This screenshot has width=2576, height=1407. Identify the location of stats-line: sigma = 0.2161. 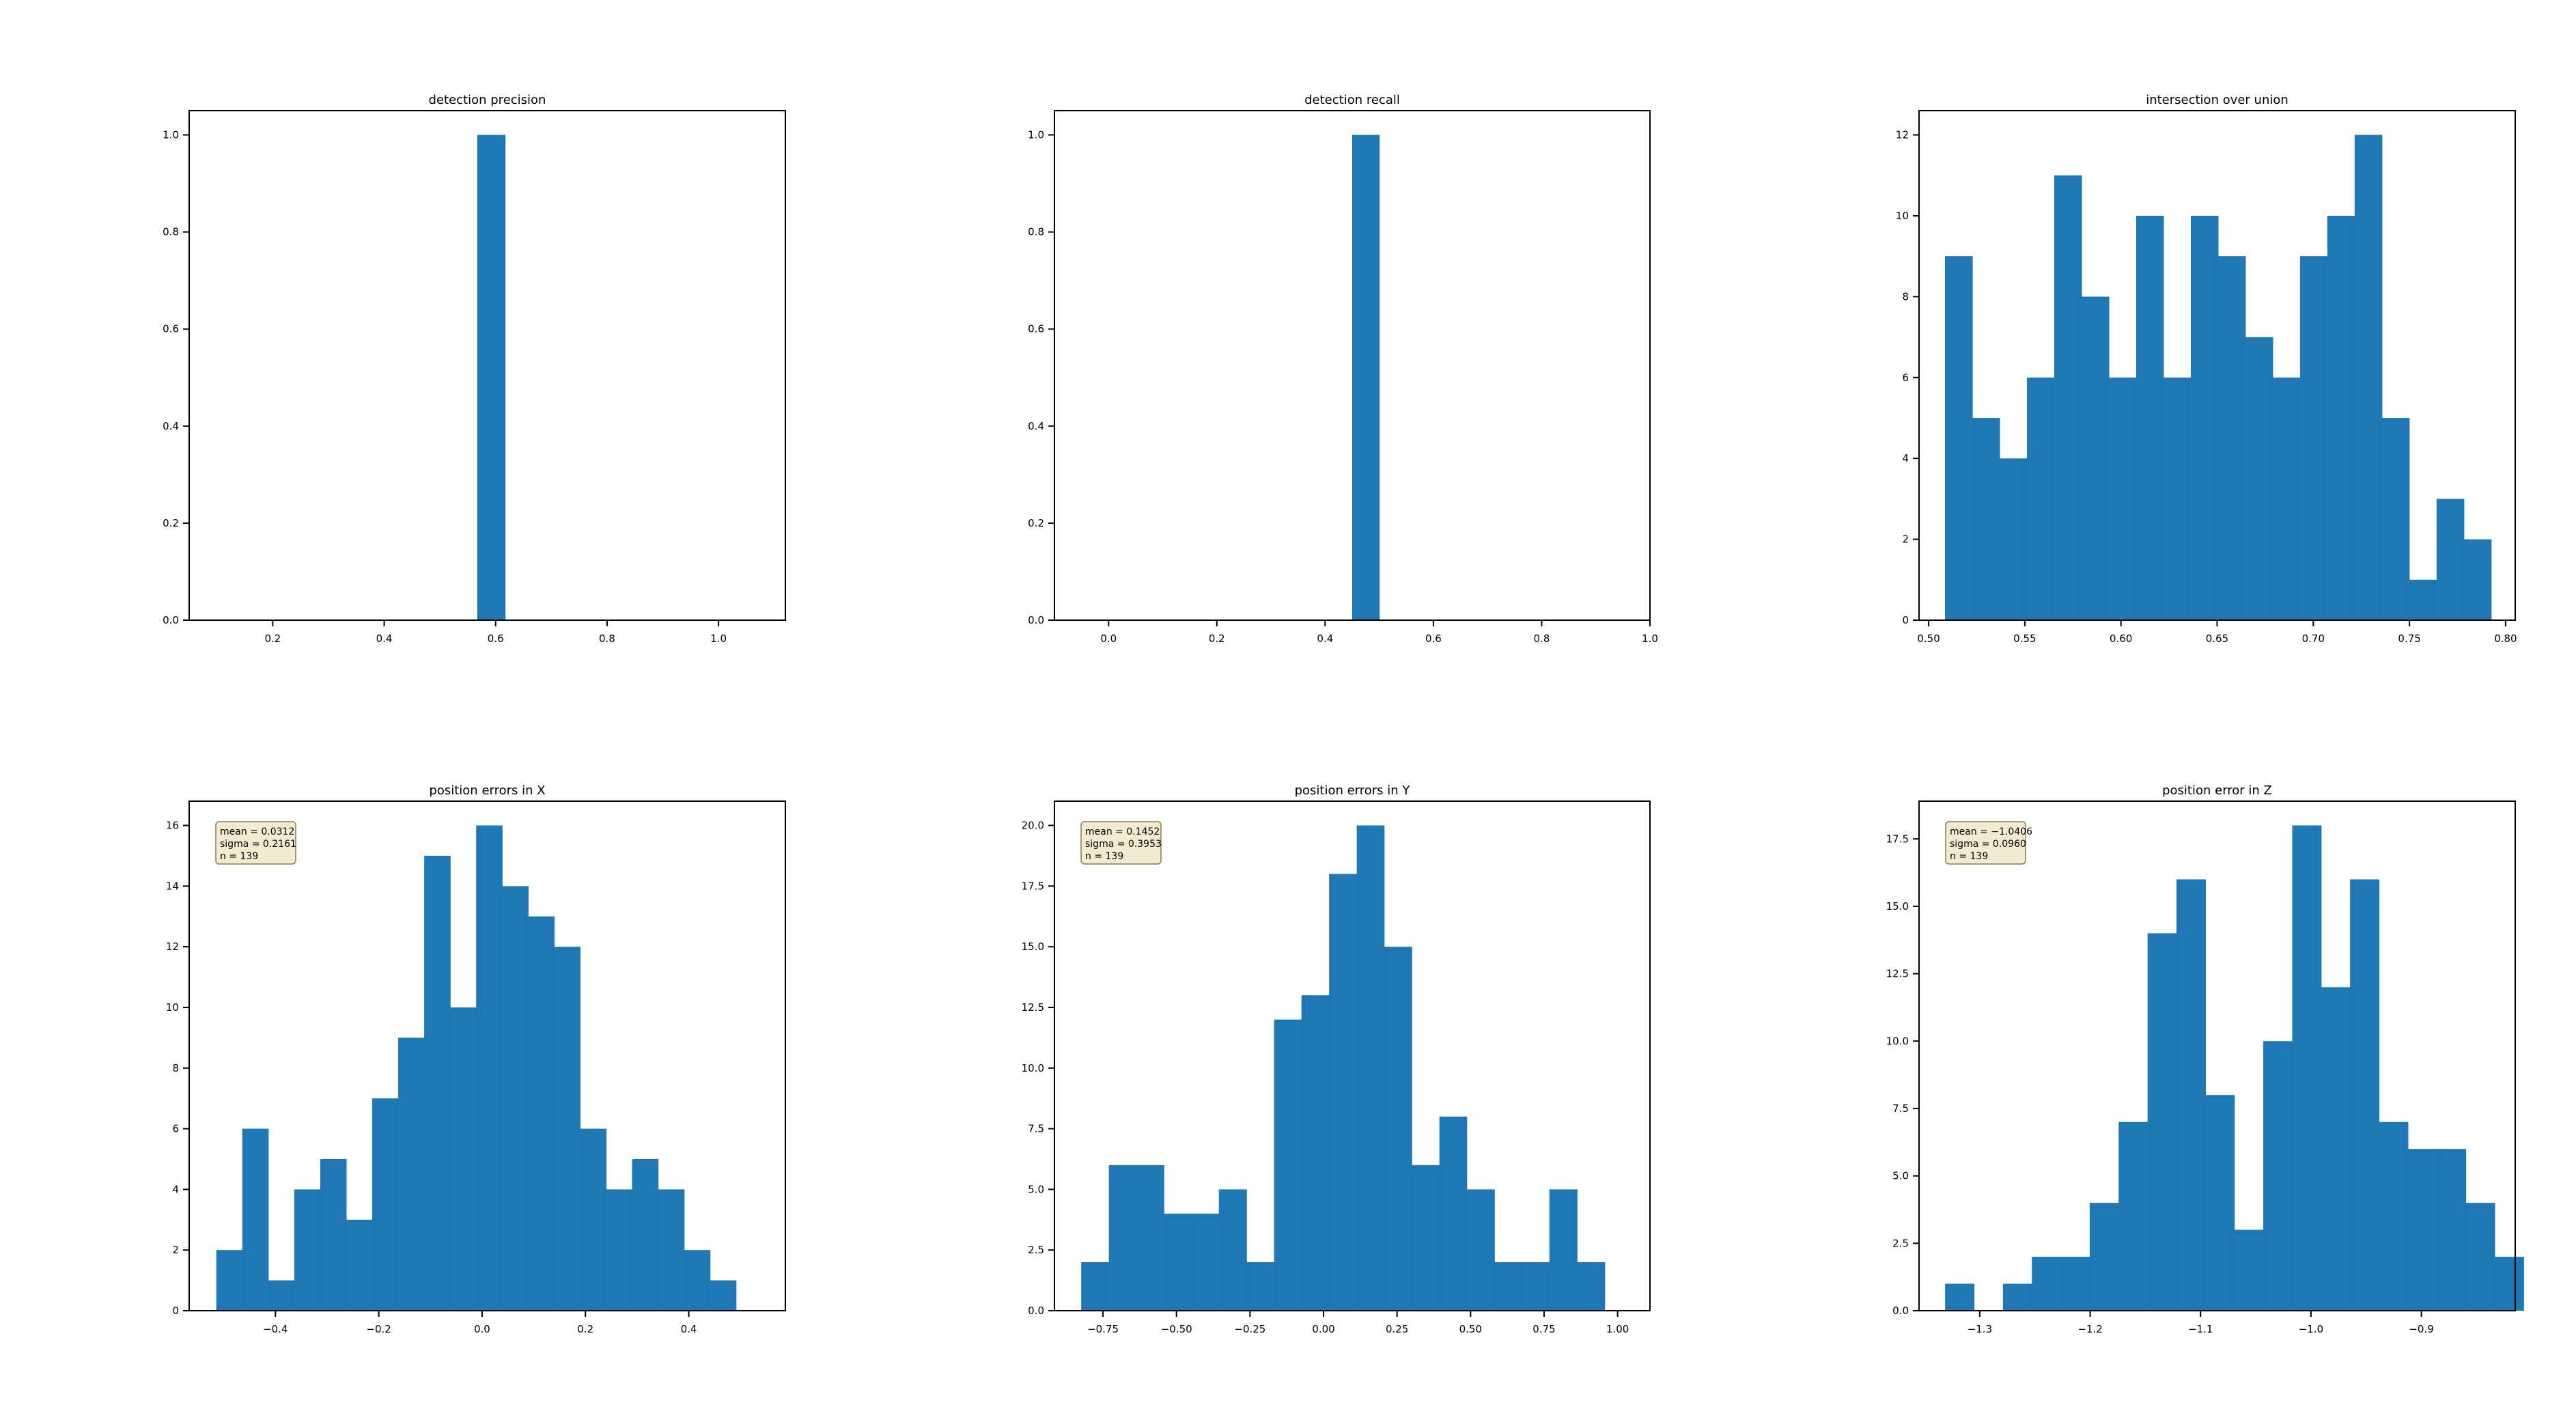
(258, 844).